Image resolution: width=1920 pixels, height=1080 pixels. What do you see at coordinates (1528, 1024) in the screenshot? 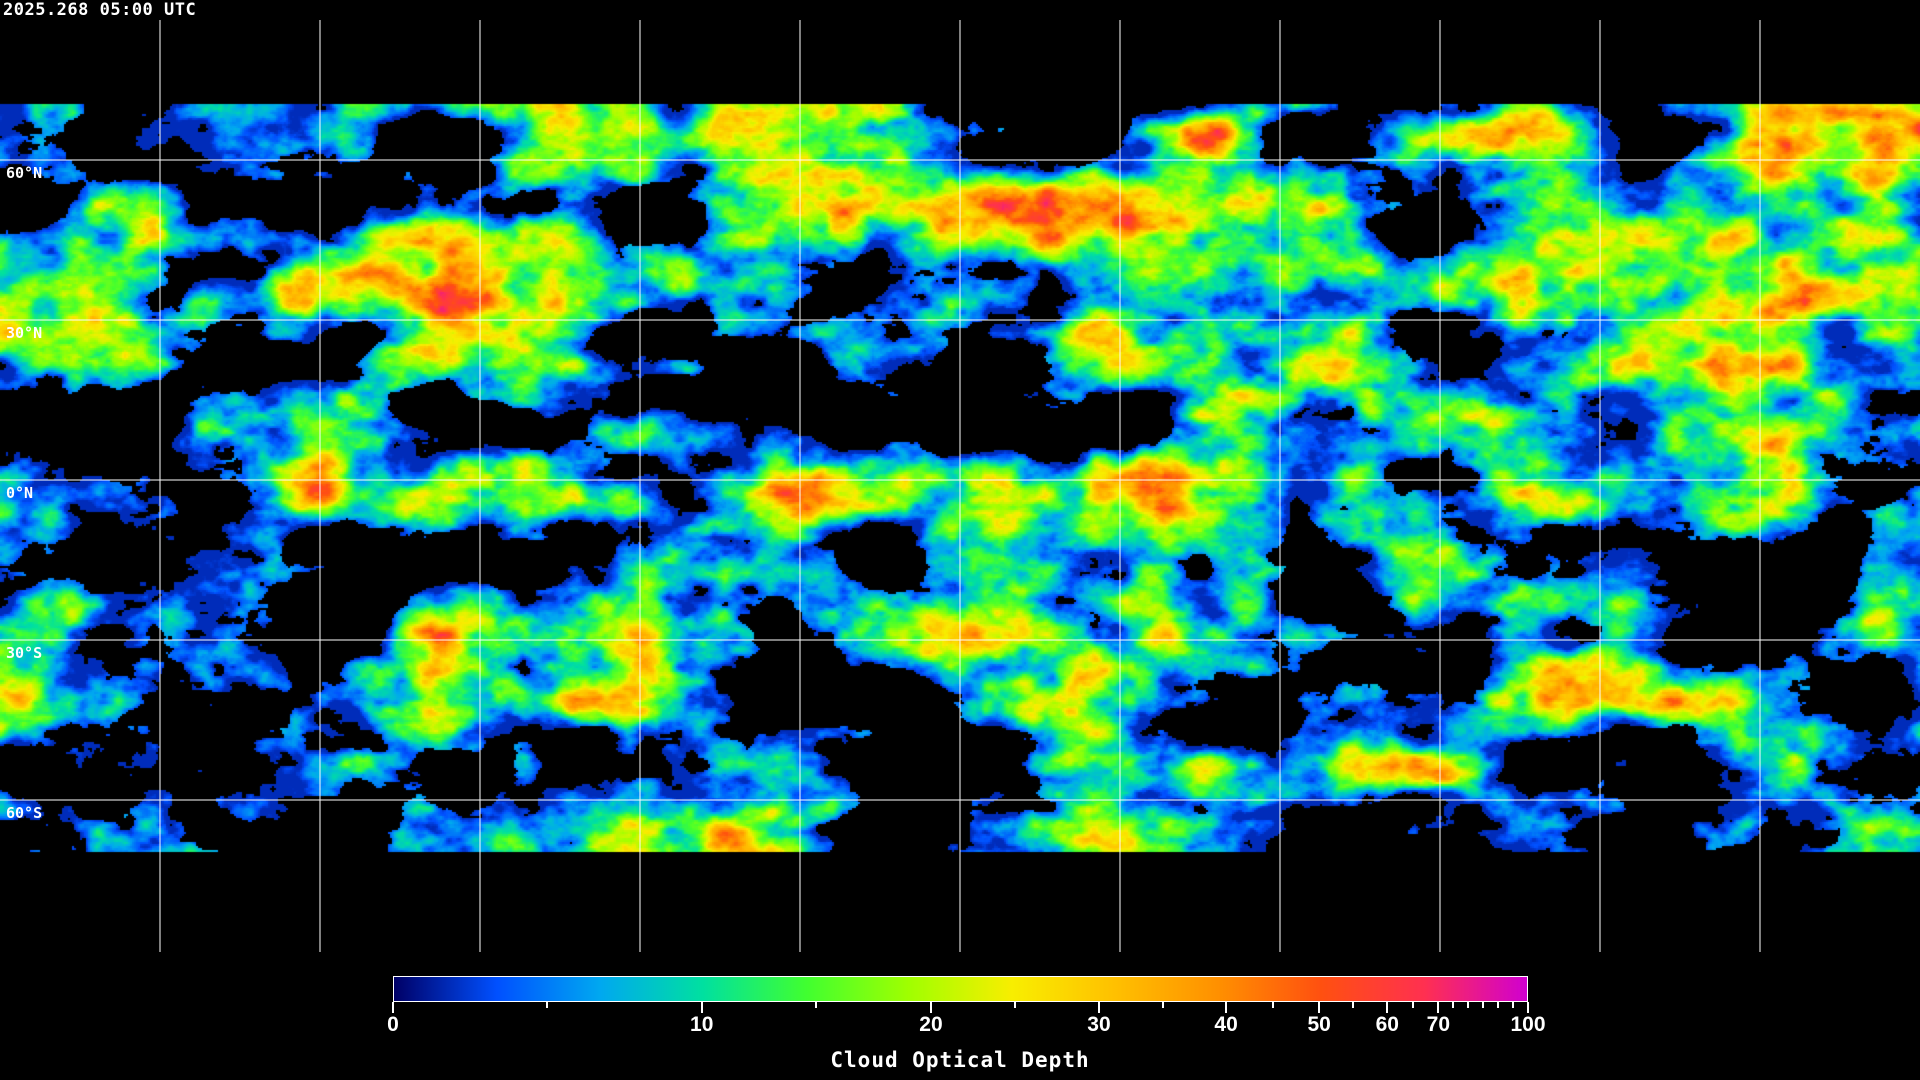
I see `colorbar-tick-label: 100` at bounding box center [1528, 1024].